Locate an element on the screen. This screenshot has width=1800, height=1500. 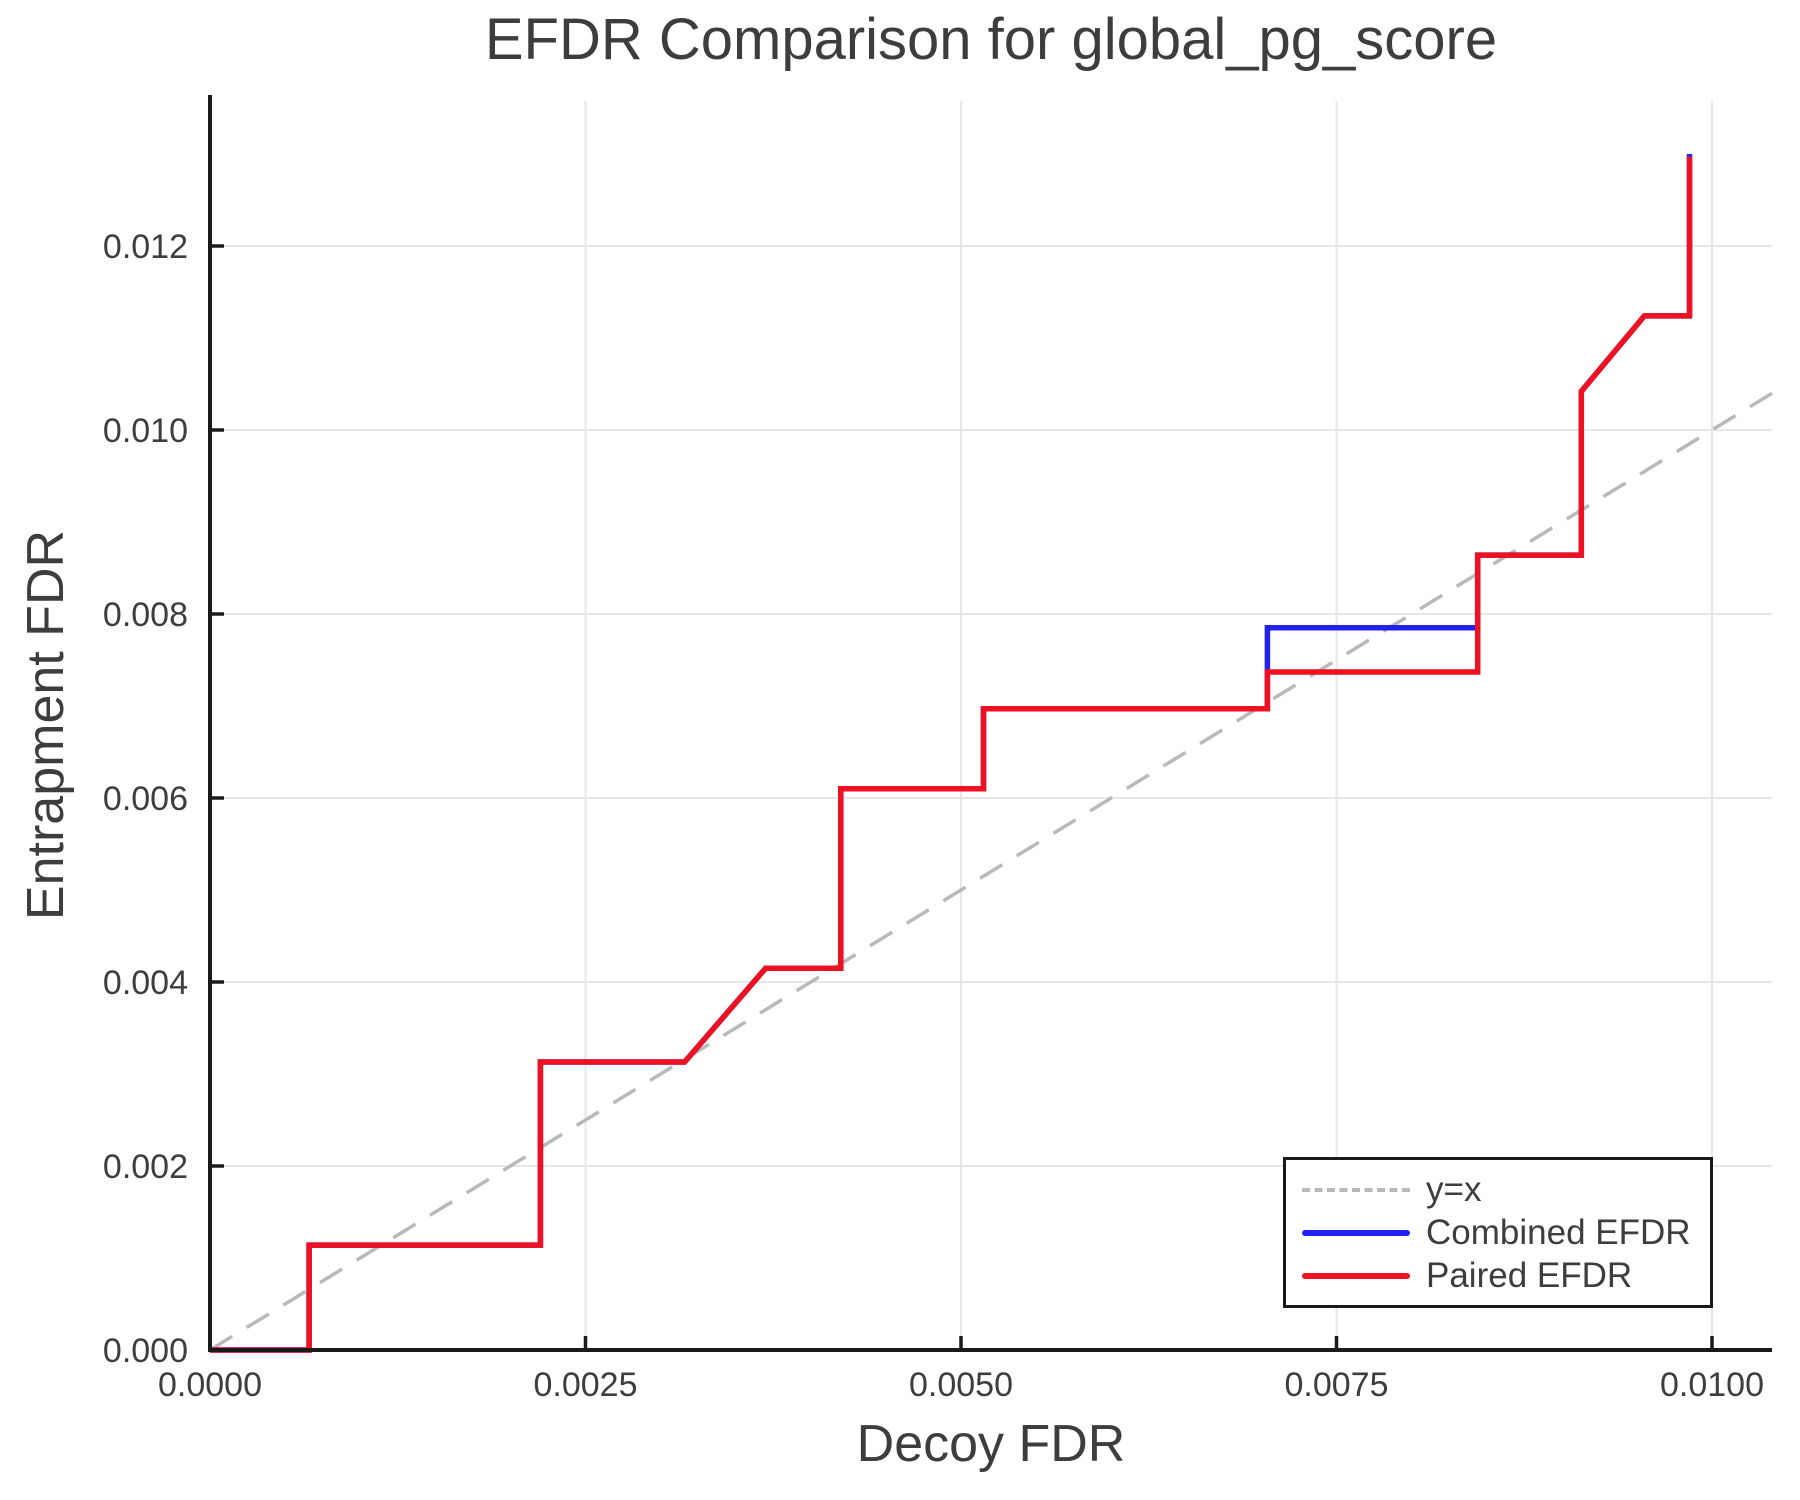
y-tick-label: 0.008 is located at coordinates (145, 615).